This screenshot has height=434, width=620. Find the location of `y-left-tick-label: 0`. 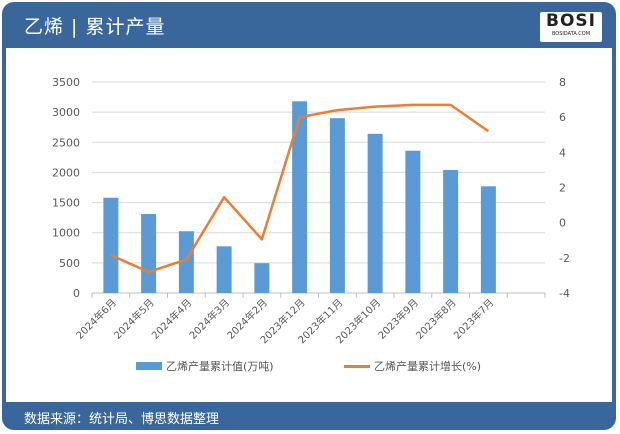

y-left-tick-label: 0 is located at coordinates (76, 293).